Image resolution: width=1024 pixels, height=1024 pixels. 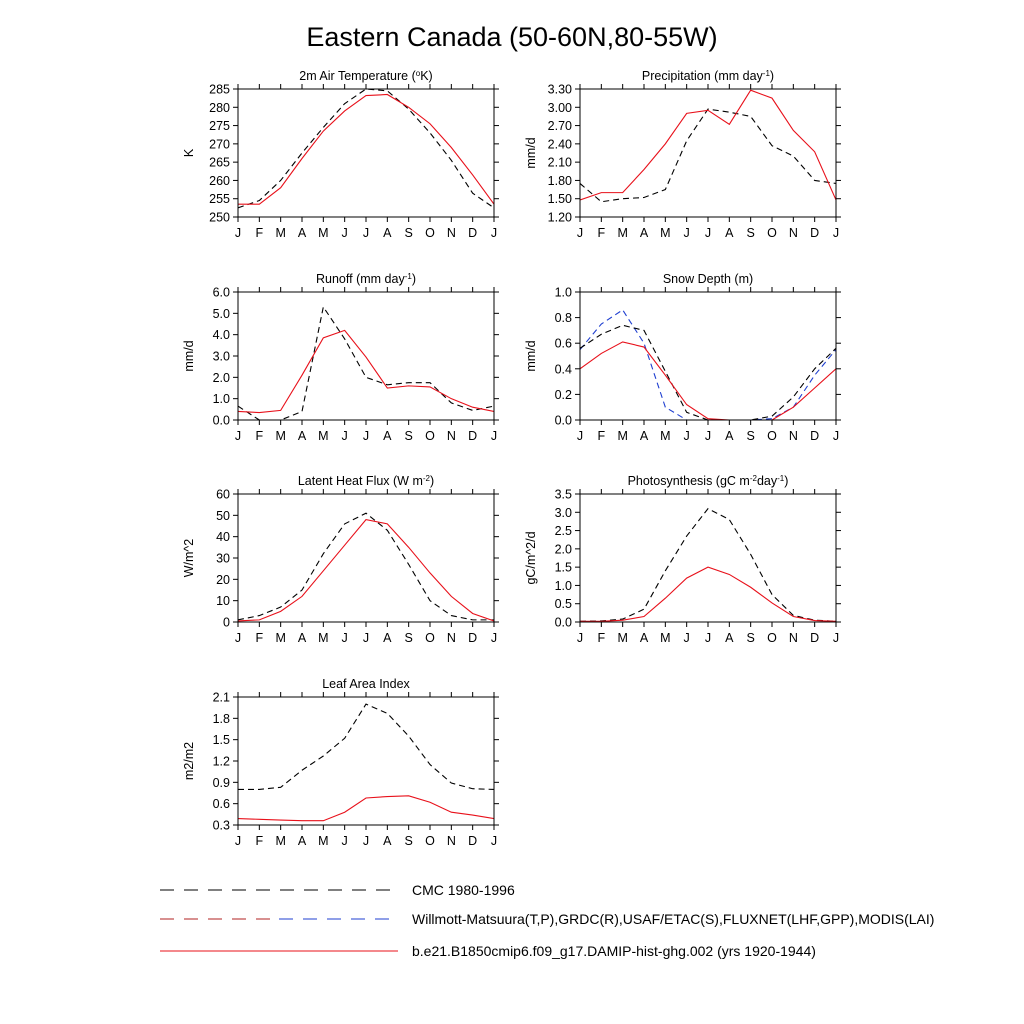 I want to click on figure-title: Eastern Canada (50-60N,80-55W), so click(x=511, y=37).